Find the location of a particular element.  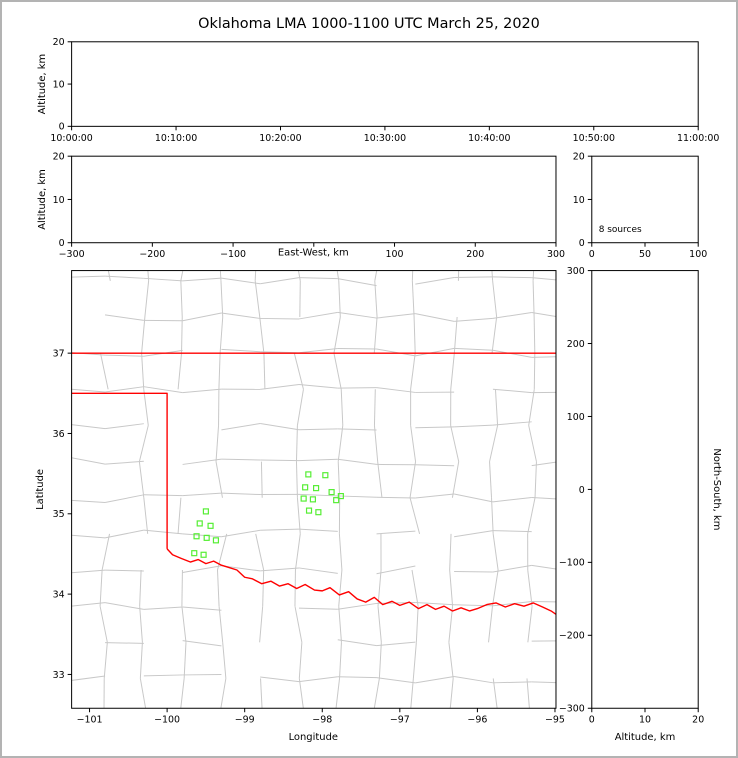

y-tick-label: 0 is located at coordinates (582, 490).